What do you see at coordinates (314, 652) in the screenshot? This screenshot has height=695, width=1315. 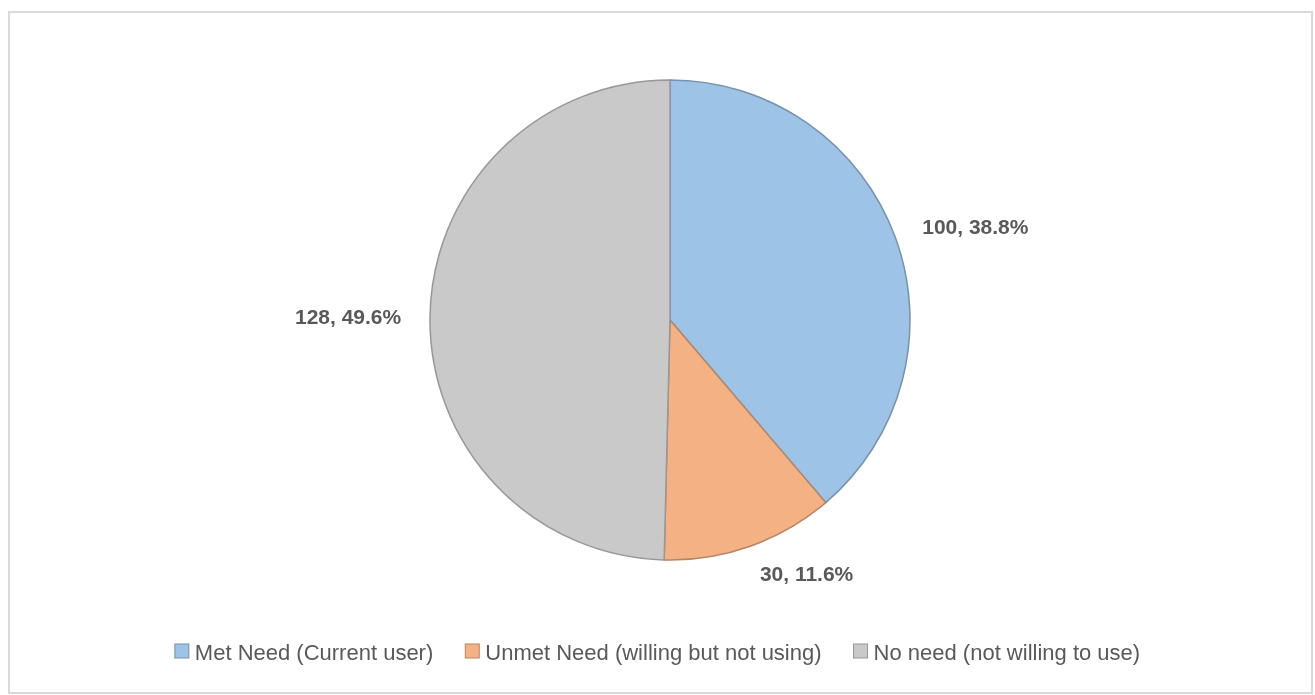 I see `legend-label: Met Need (Current user)` at bounding box center [314, 652].